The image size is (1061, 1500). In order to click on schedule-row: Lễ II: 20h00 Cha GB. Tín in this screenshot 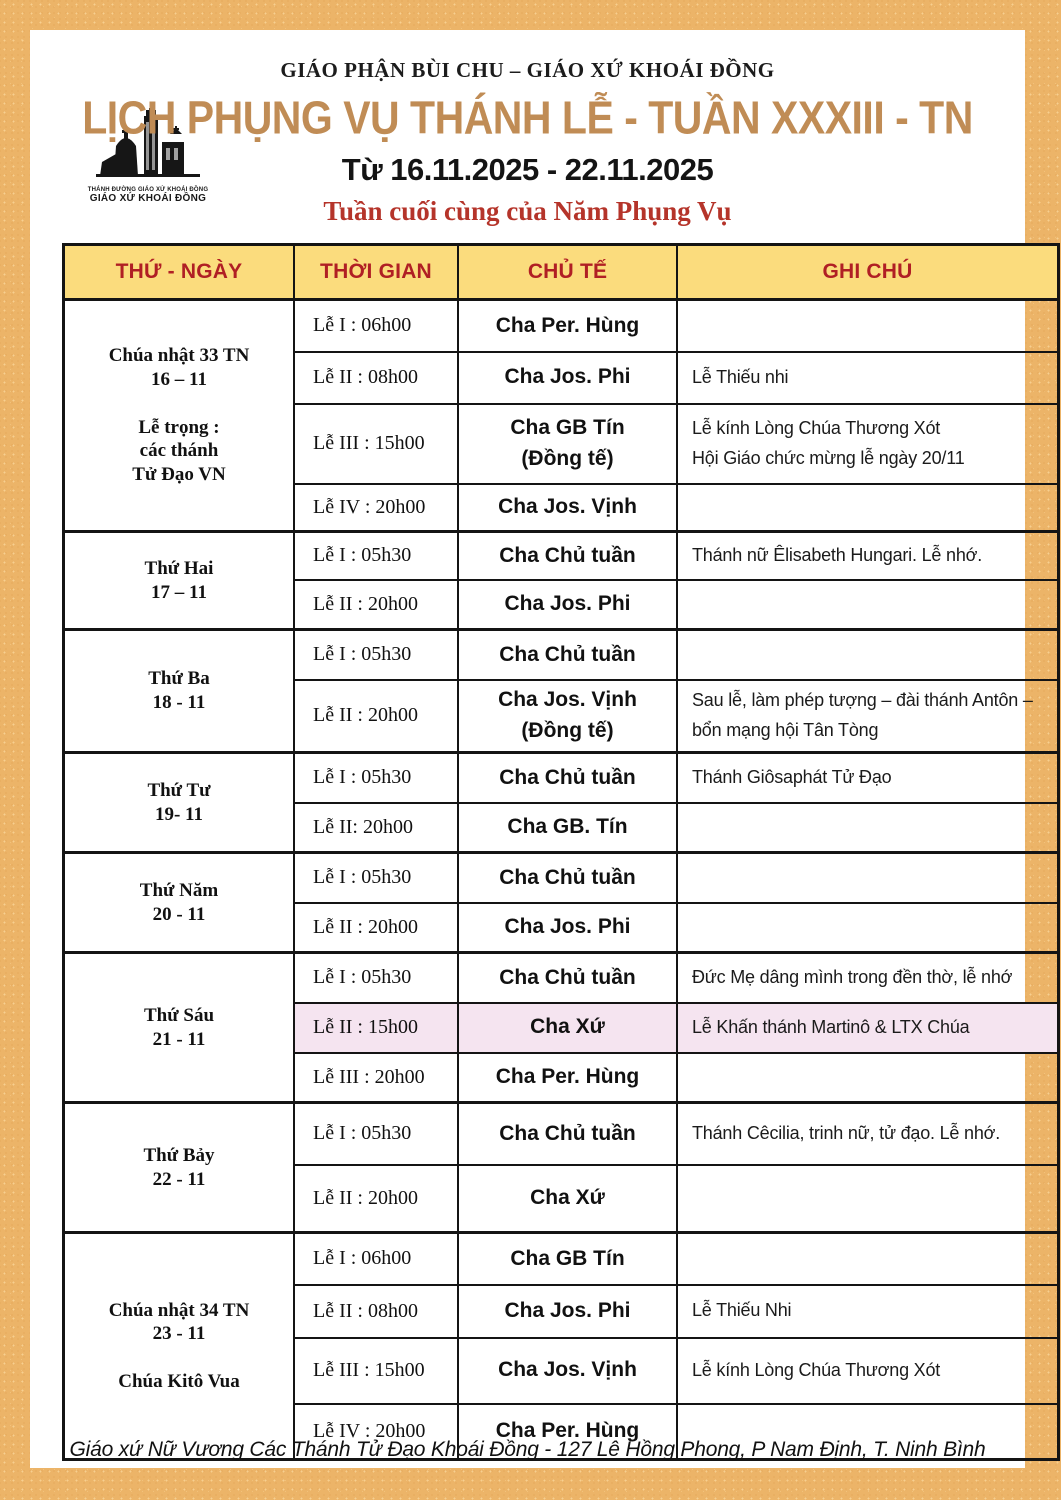, I will do `click(562, 827)`.